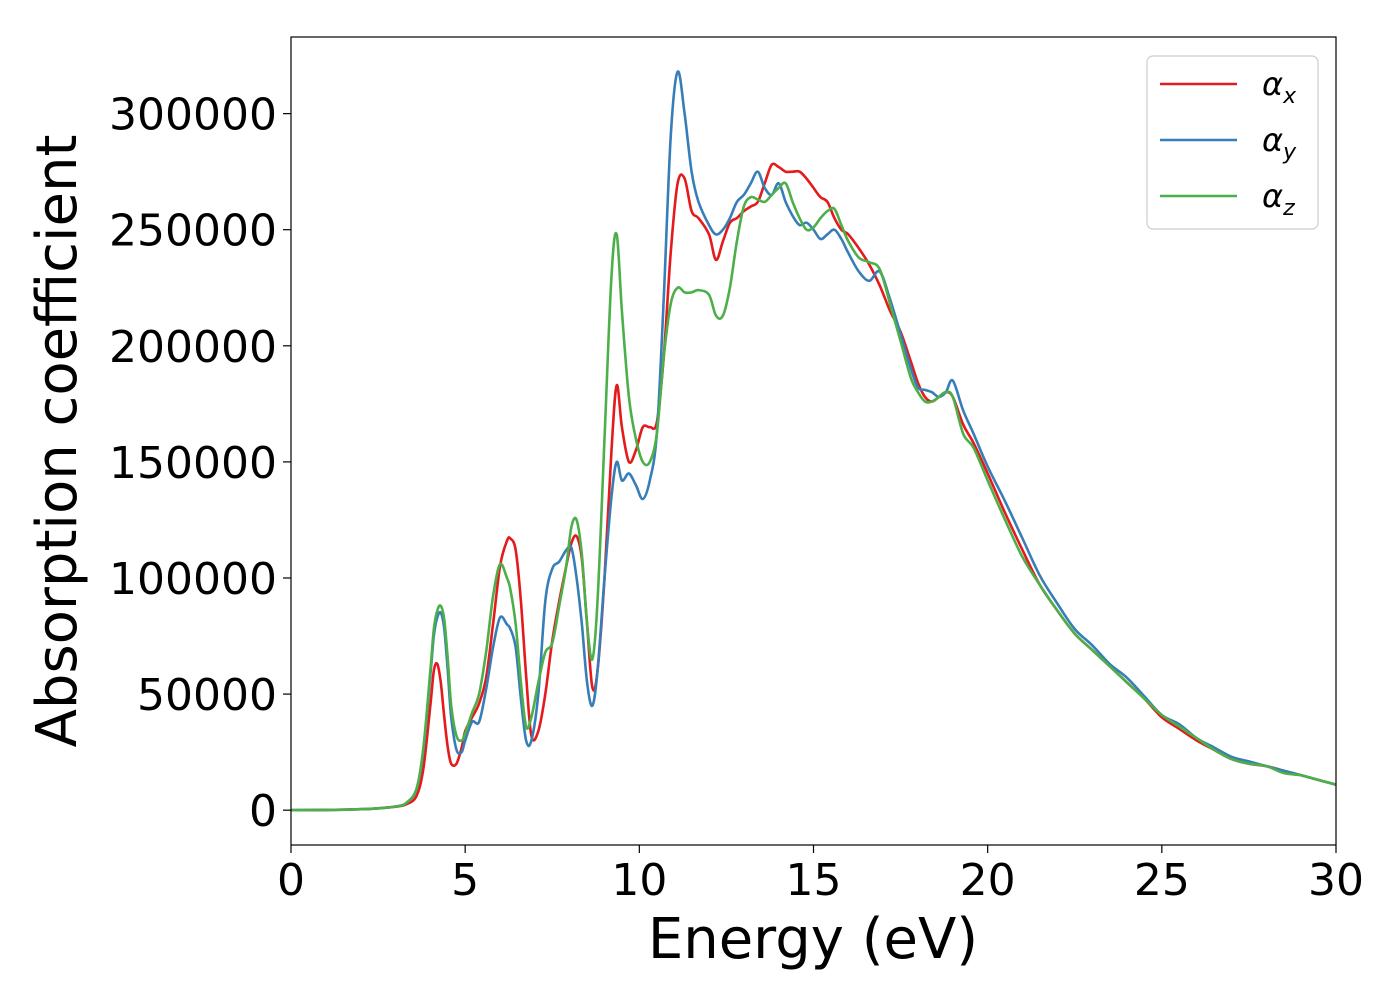 The image size is (1400, 1000). I want to click on x-tick-label: 30, so click(1336, 880).